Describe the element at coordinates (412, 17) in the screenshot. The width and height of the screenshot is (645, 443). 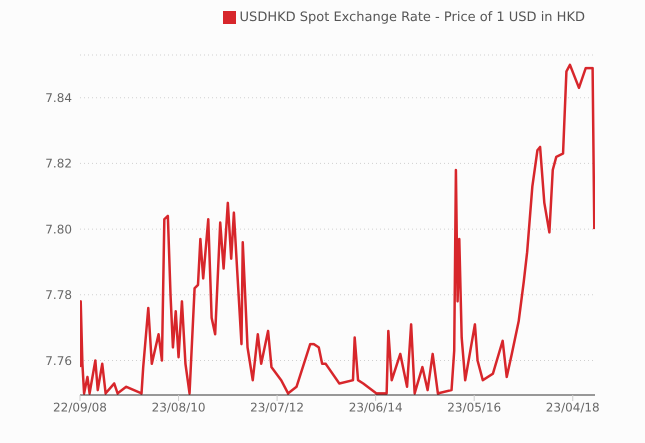
I see `legend-label: USDHKD Spot Exchange Rate - Price of 1 USD in HKD` at that location.